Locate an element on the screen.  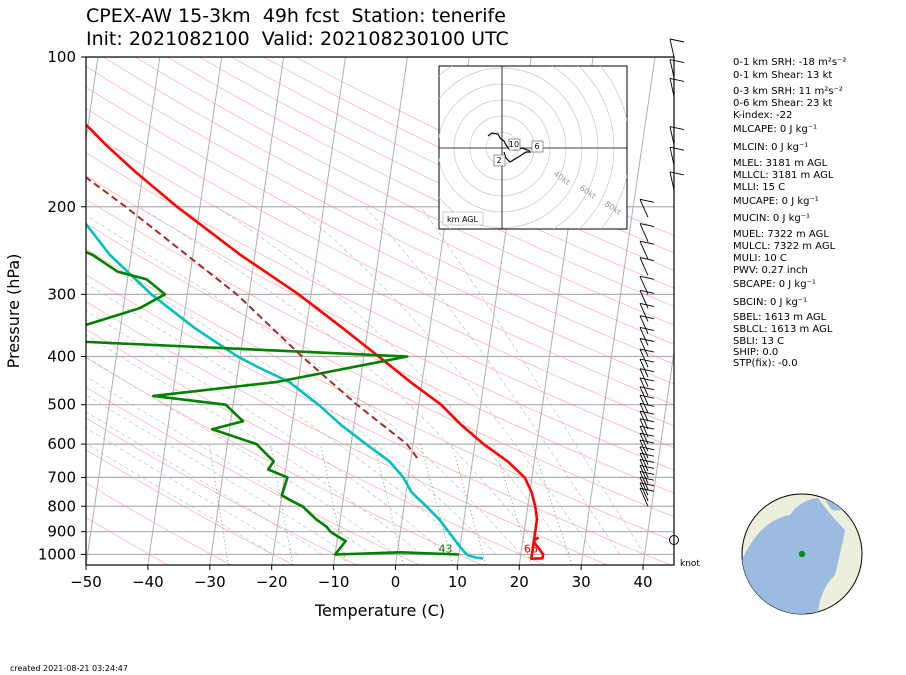
x-tick-label: 20 is located at coordinates (519, 582).